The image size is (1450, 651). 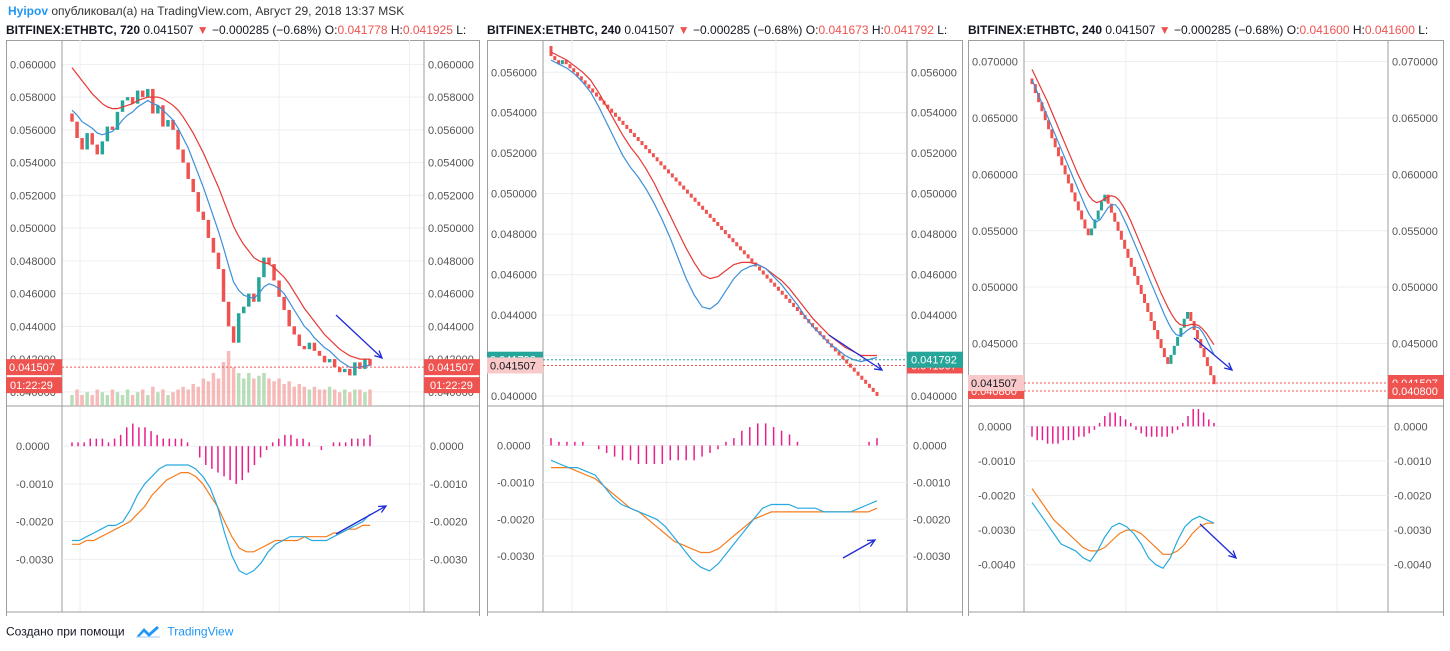 What do you see at coordinates (28, 11) in the screenshot?
I see `author-link: Hyipov` at bounding box center [28, 11].